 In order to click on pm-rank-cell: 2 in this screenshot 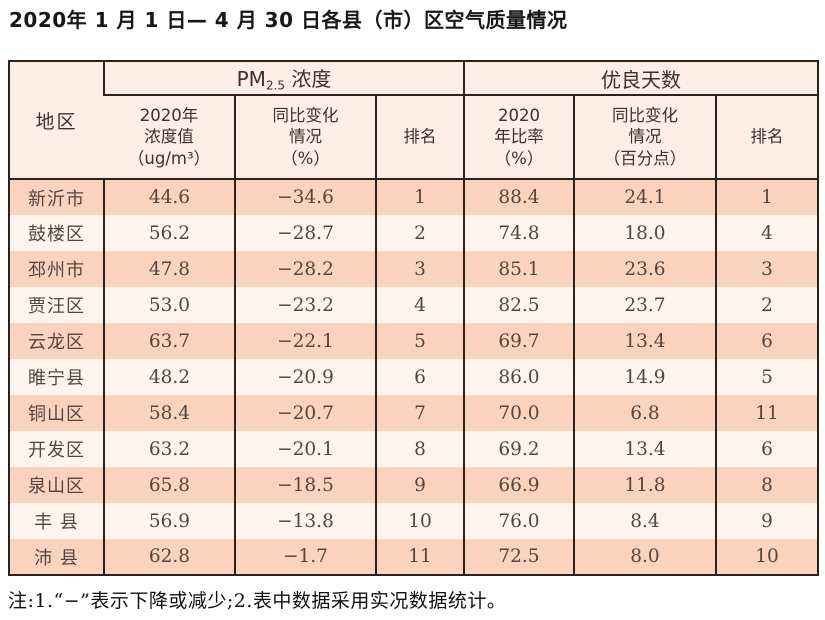, I will do `click(419, 233)`.